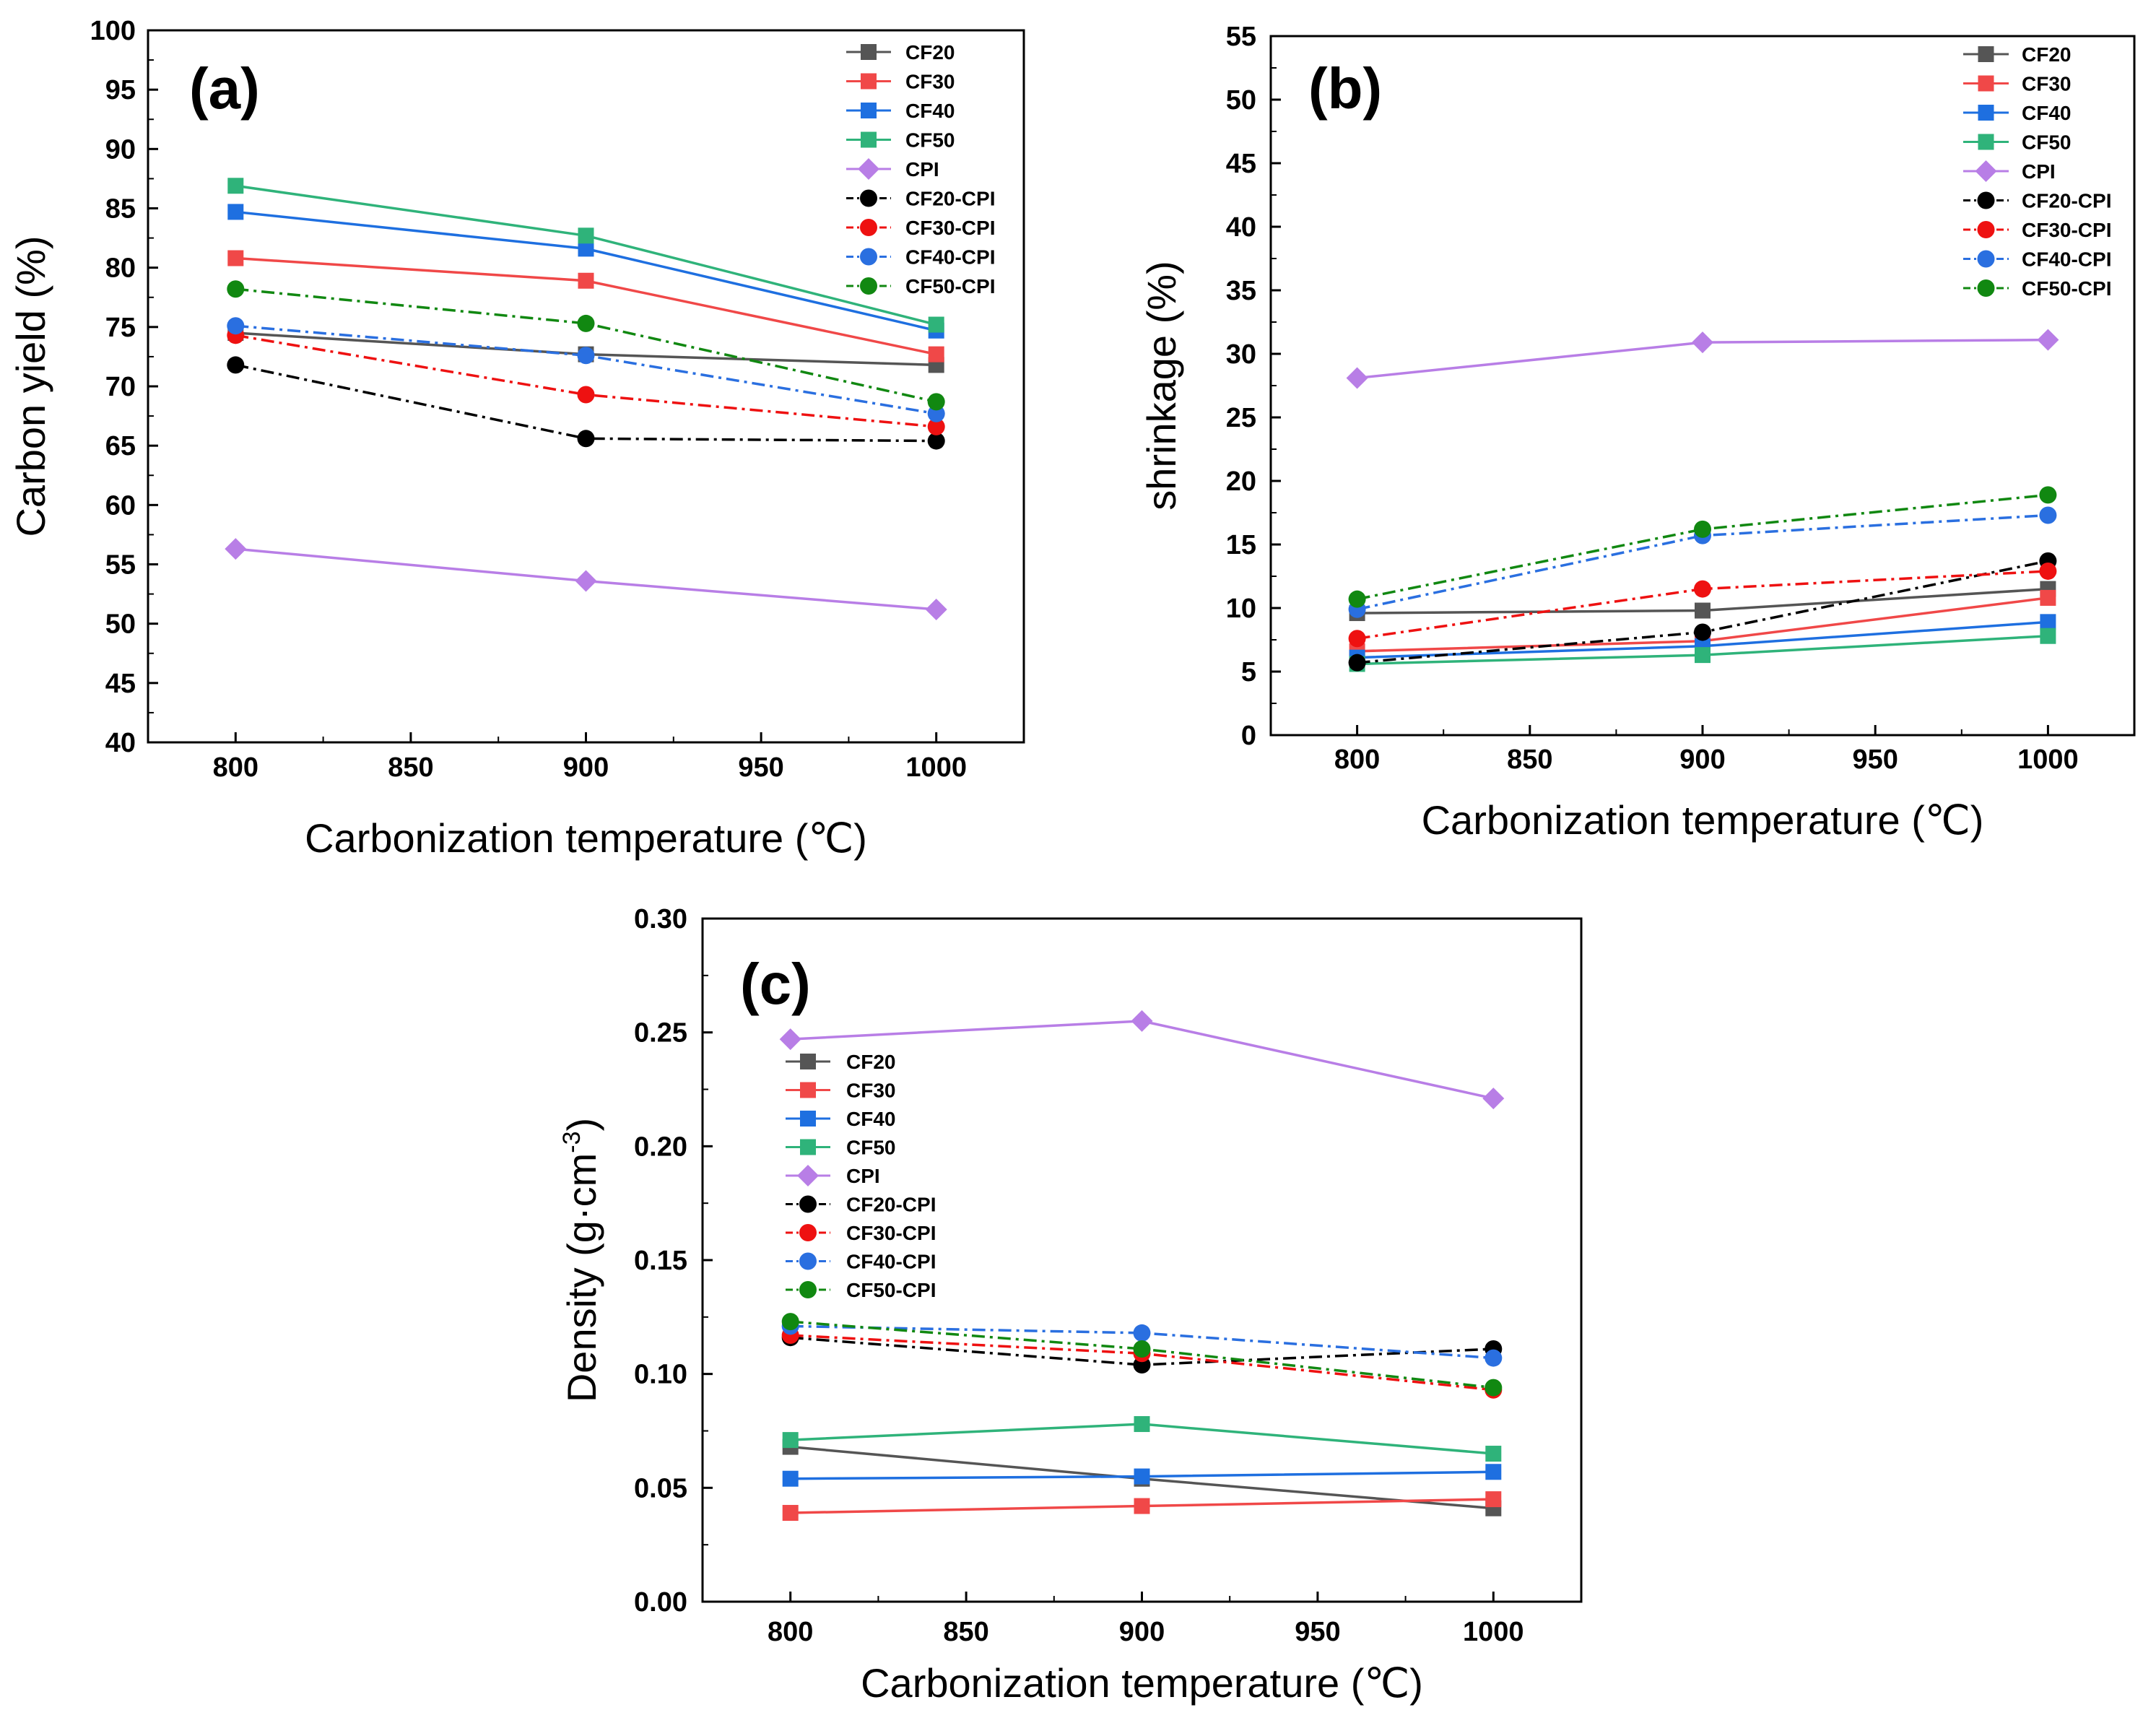 Image resolution: width=2156 pixels, height=1723 pixels. I want to click on series-cf50-cpi, so click(1142, 1355).